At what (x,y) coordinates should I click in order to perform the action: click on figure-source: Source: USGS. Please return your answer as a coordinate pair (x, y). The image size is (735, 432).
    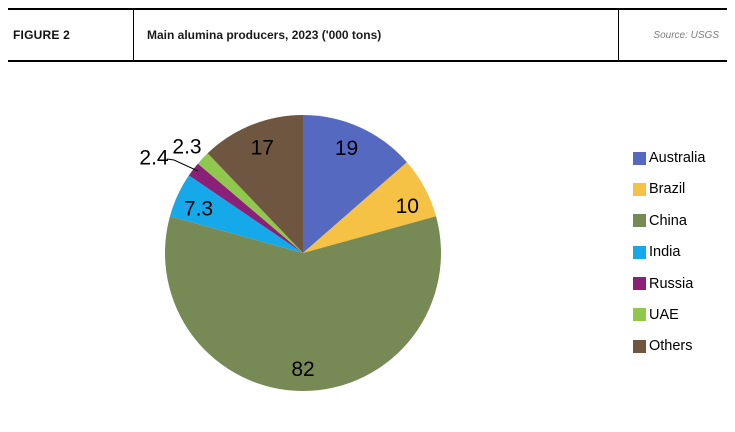
    Looking at the image, I should click on (686, 35).